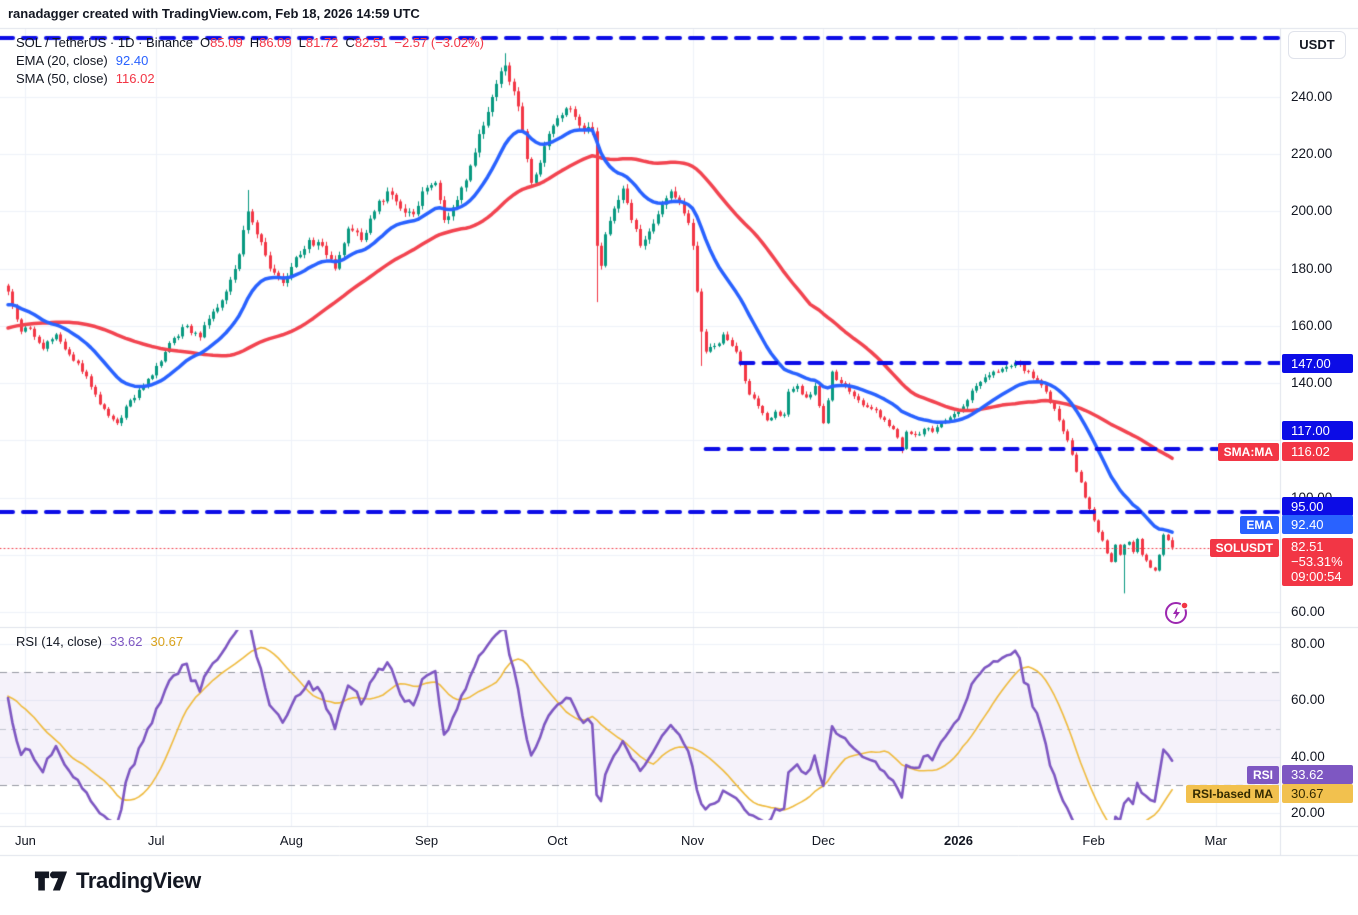 Image resolution: width=1358 pixels, height=915 pixels. Describe the element at coordinates (1215, 840) in the screenshot. I see `time-label-Mar: Mar` at that location.